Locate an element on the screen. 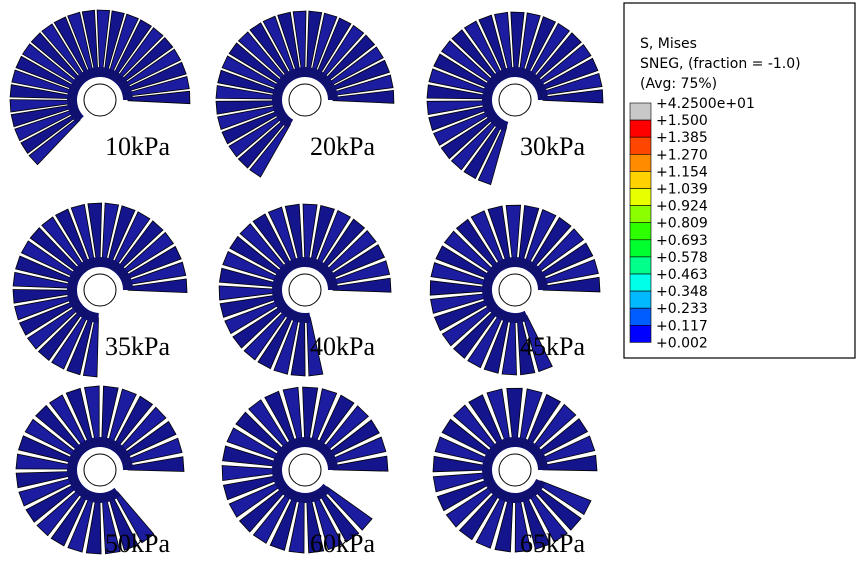 This screenshot has height=572, width=858. legend-label: +0.002 is located at coordinates (682, 343).